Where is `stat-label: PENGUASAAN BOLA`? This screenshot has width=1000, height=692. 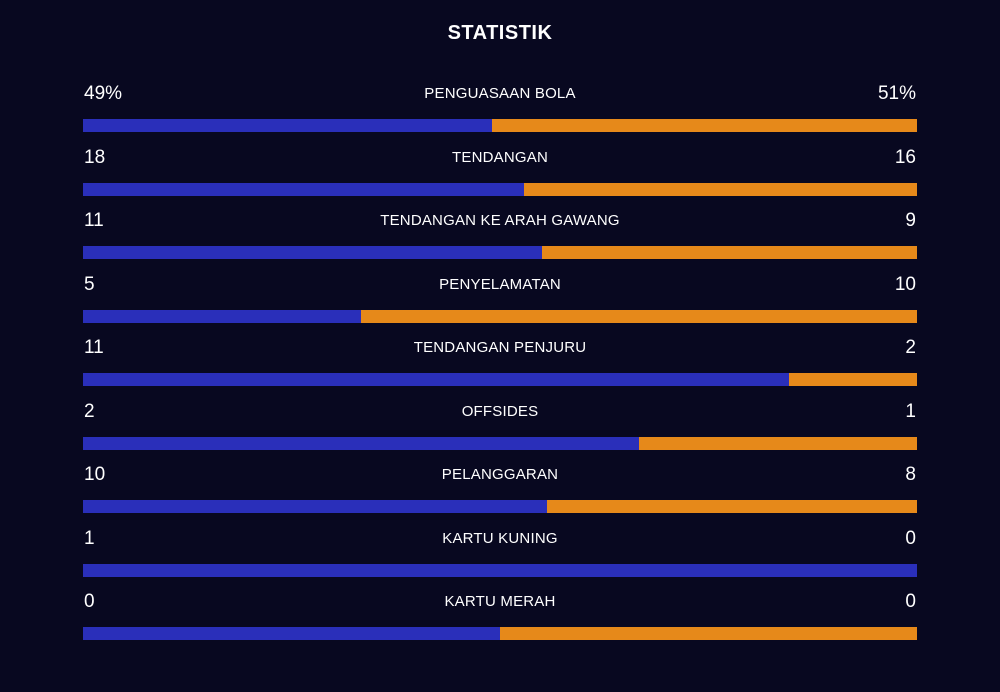
stat-label: PENGUASAAN BOLA is located at coordinates (500, 93).